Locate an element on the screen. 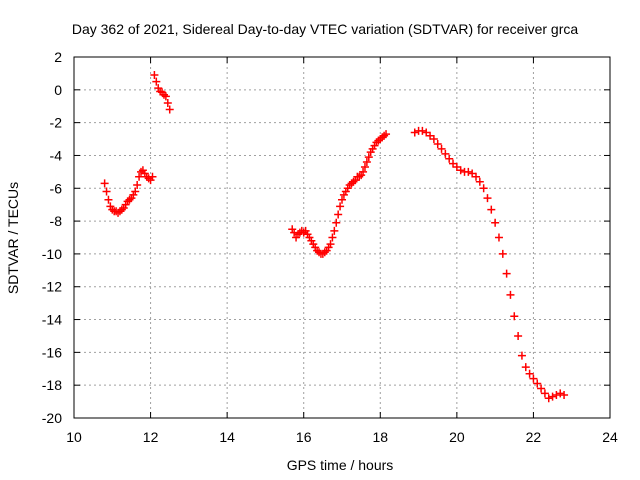  y-tick-label: -12 is located at coordinates (52, 287).